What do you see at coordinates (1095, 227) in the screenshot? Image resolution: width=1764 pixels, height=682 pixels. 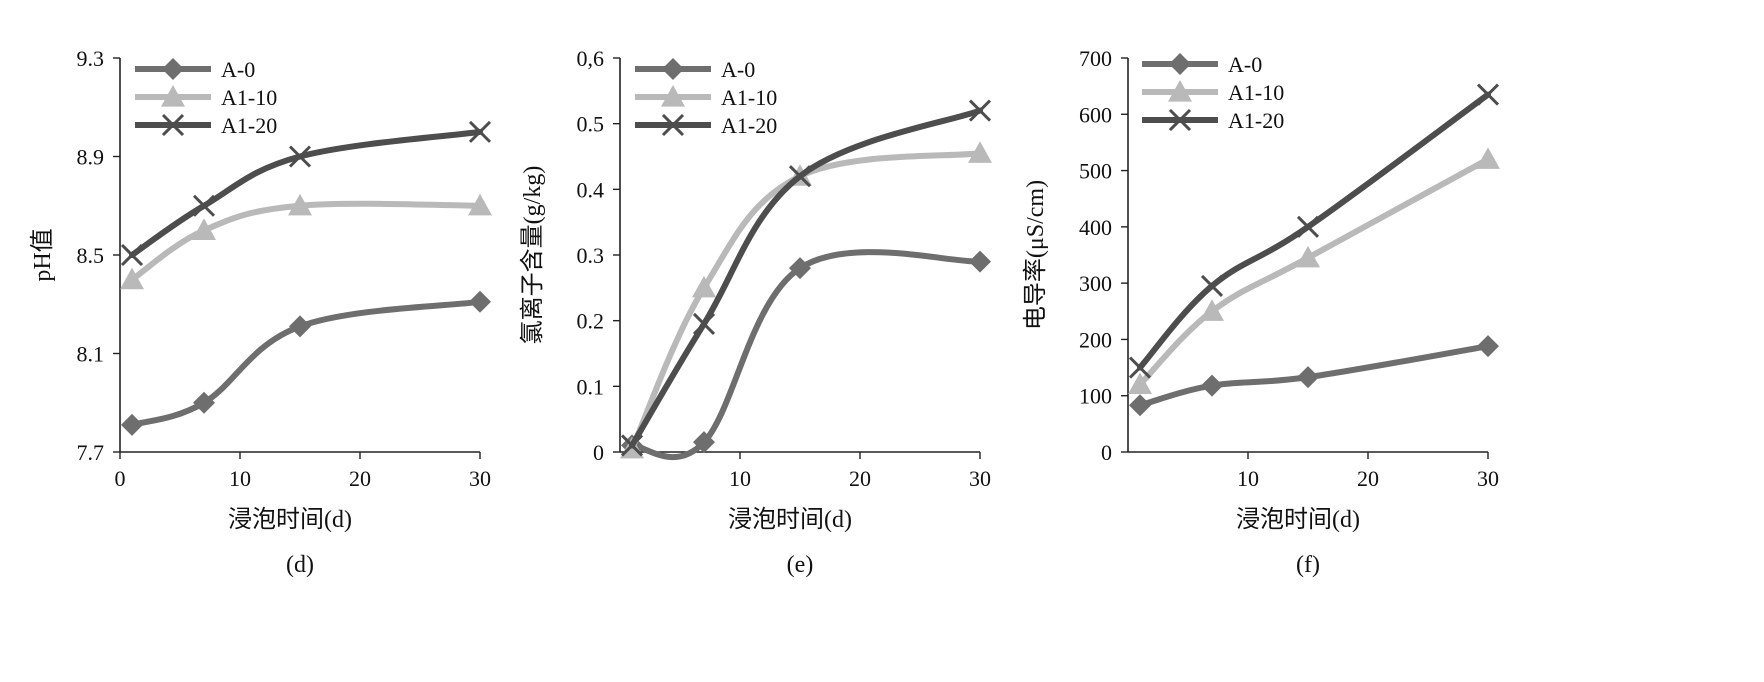 I see `y-tick-label: 400` at bounding box center [1095, 227].